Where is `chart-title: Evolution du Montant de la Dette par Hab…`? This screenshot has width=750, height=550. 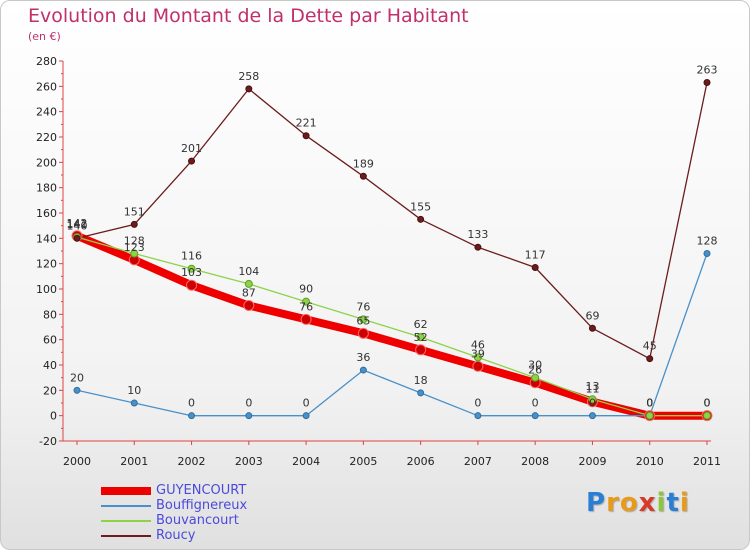 chart-title: Evolution du Montant de la Dette par Hab… is located at coordinates (248, 16).